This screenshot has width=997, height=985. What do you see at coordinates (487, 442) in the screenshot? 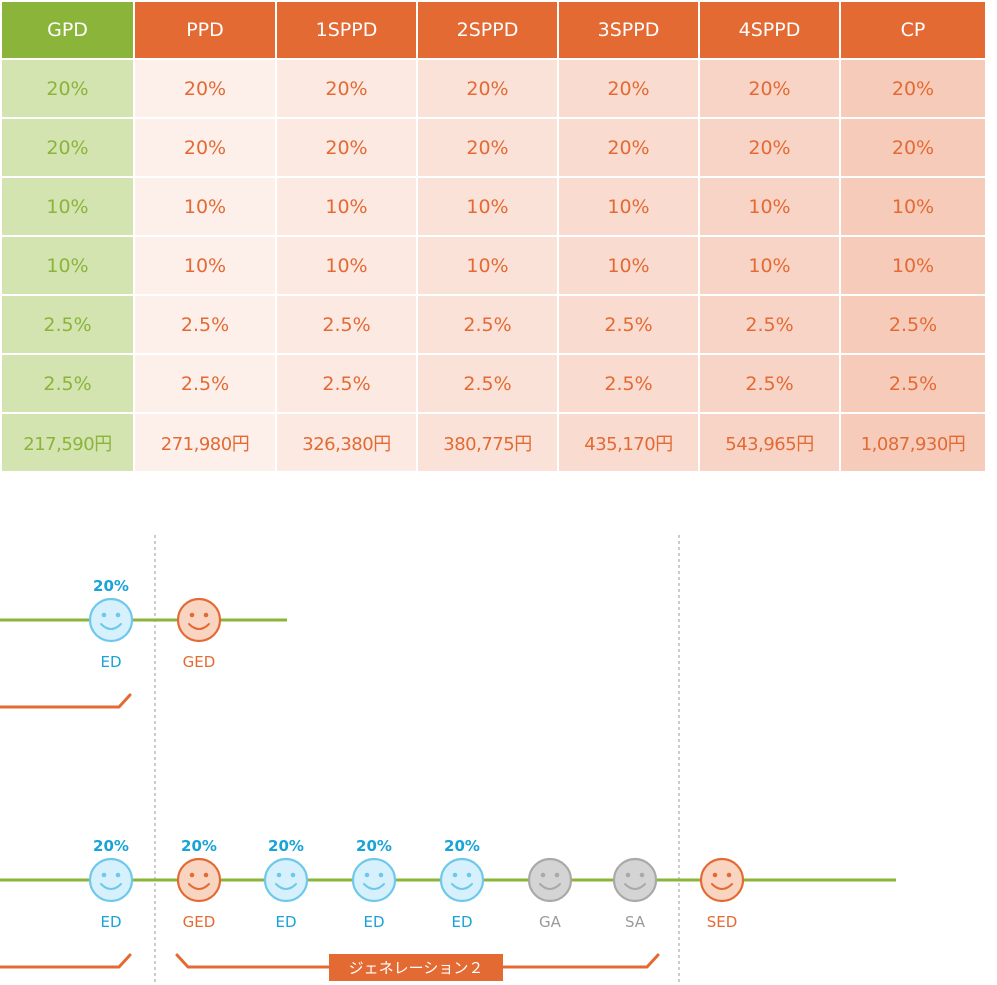
I see `total-amount-2sppd: 380,775円` at bounding box center [487, 442].